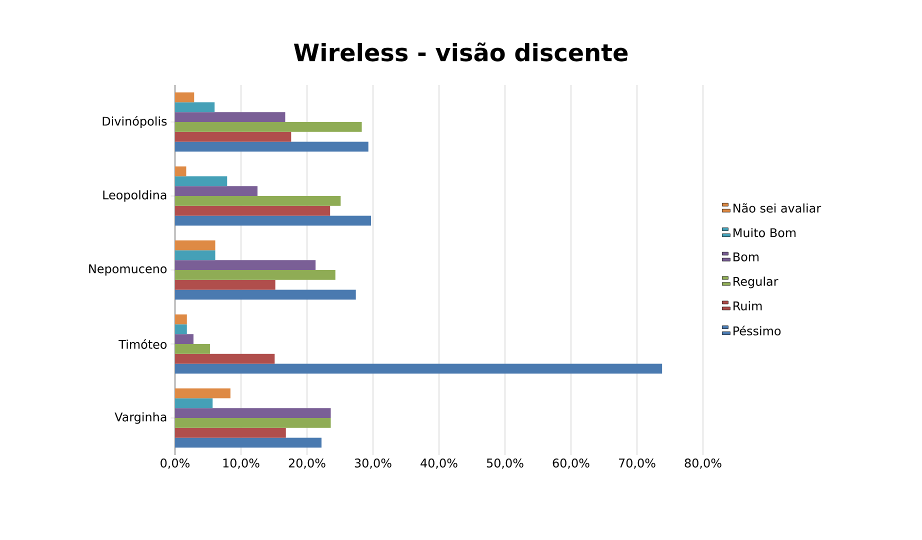  Describe the element at coordinates (439, 463) in the screenshot. I see `x-tick-label: 40,0%` at that location.